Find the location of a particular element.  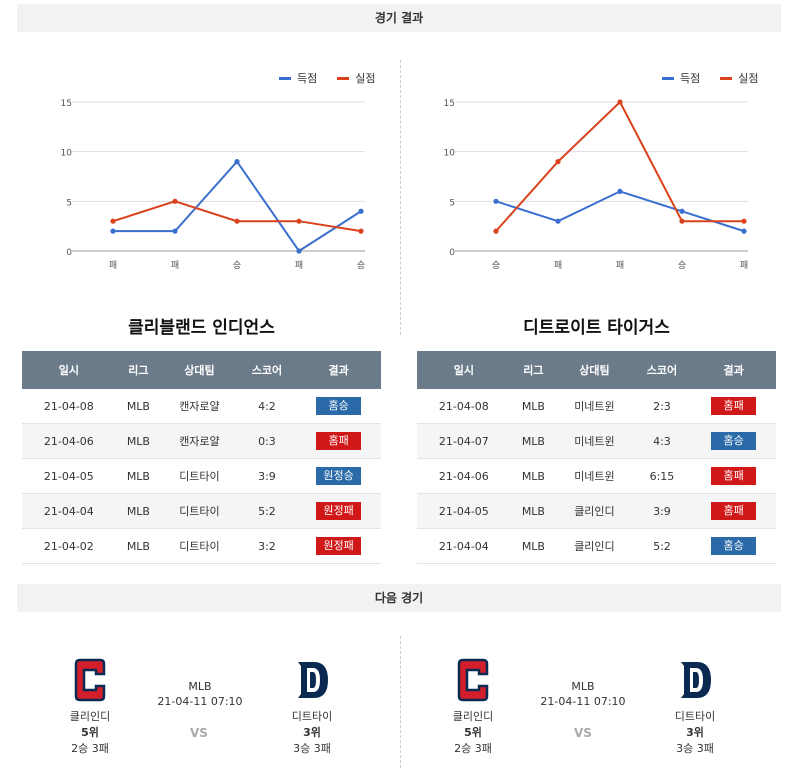

next-game-1-away: 디트타이 3위 3승 3패 is located at coordinates (312, 706).